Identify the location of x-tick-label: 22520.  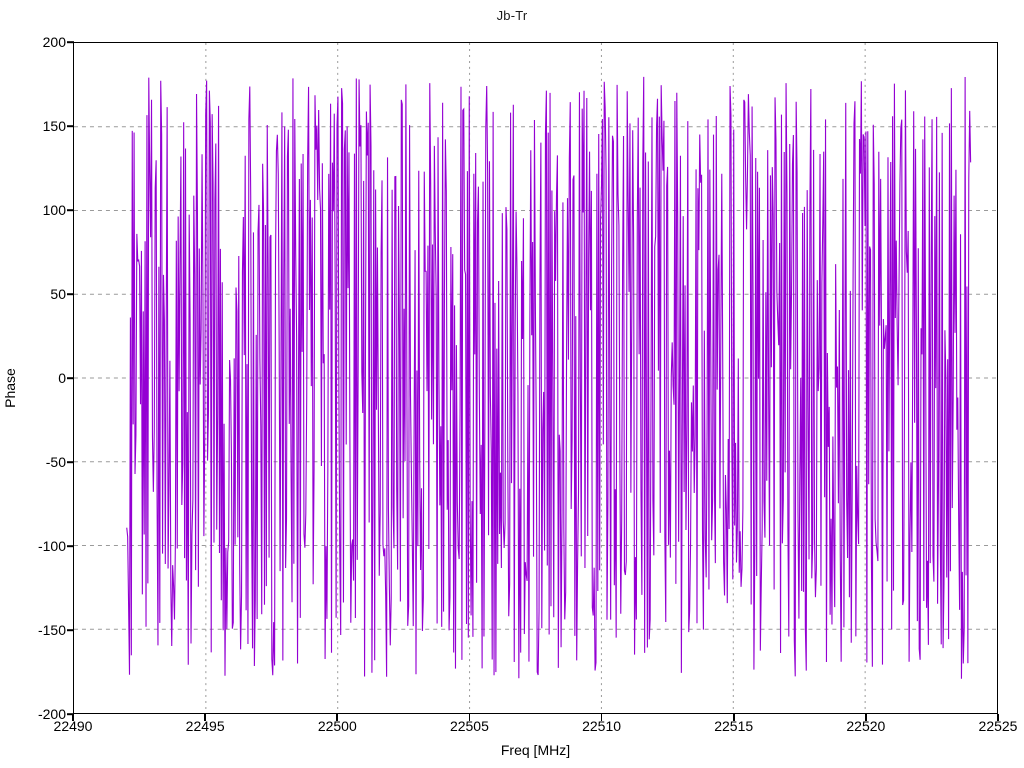
(866, 726).